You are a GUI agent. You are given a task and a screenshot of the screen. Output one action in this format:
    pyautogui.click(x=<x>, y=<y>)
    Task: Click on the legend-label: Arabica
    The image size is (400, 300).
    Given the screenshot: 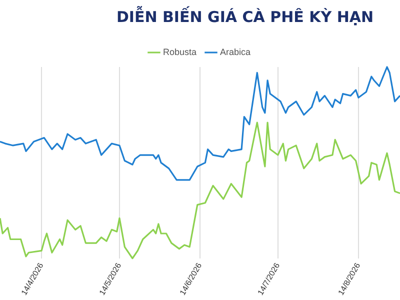 What is the action you would take?
    pyautogui.click(x=235, y=51)
    